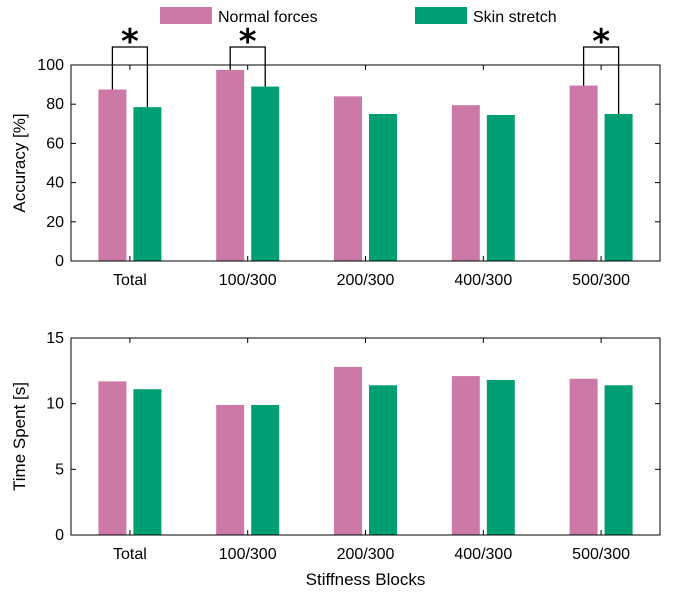 The height and width of the screenshot is (593, 673). I want to click on y-tick-label: 10, so click(55, 404).